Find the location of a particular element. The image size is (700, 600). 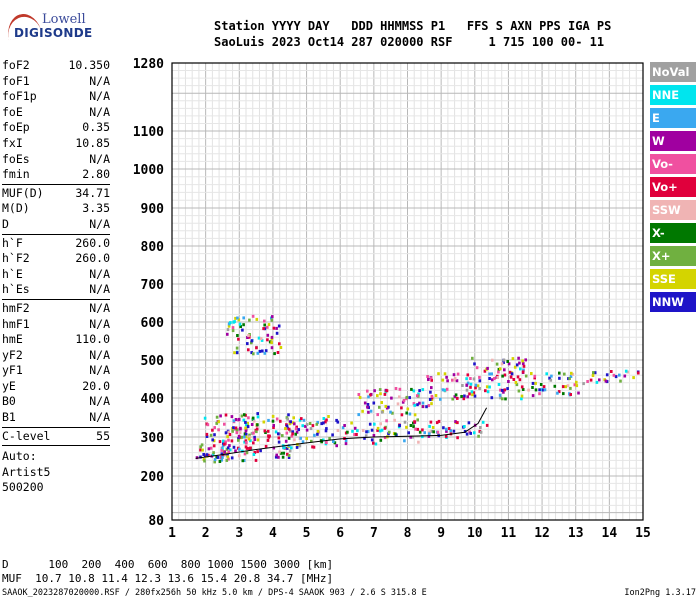

param-value: 55 is located at coordinates (103, 435).